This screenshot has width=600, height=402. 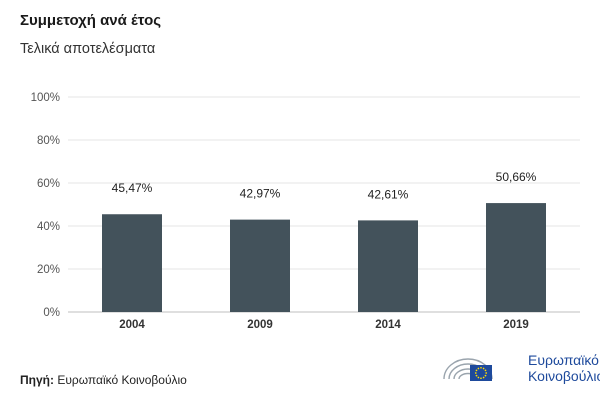 I want to click on x-tick-label: 2009, so click(x=260, y=325).